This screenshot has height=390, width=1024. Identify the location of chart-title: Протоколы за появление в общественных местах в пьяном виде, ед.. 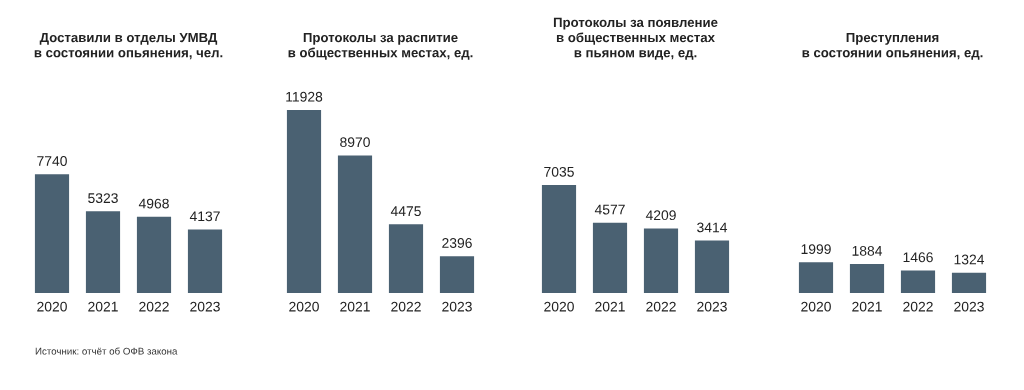
(635, 38).